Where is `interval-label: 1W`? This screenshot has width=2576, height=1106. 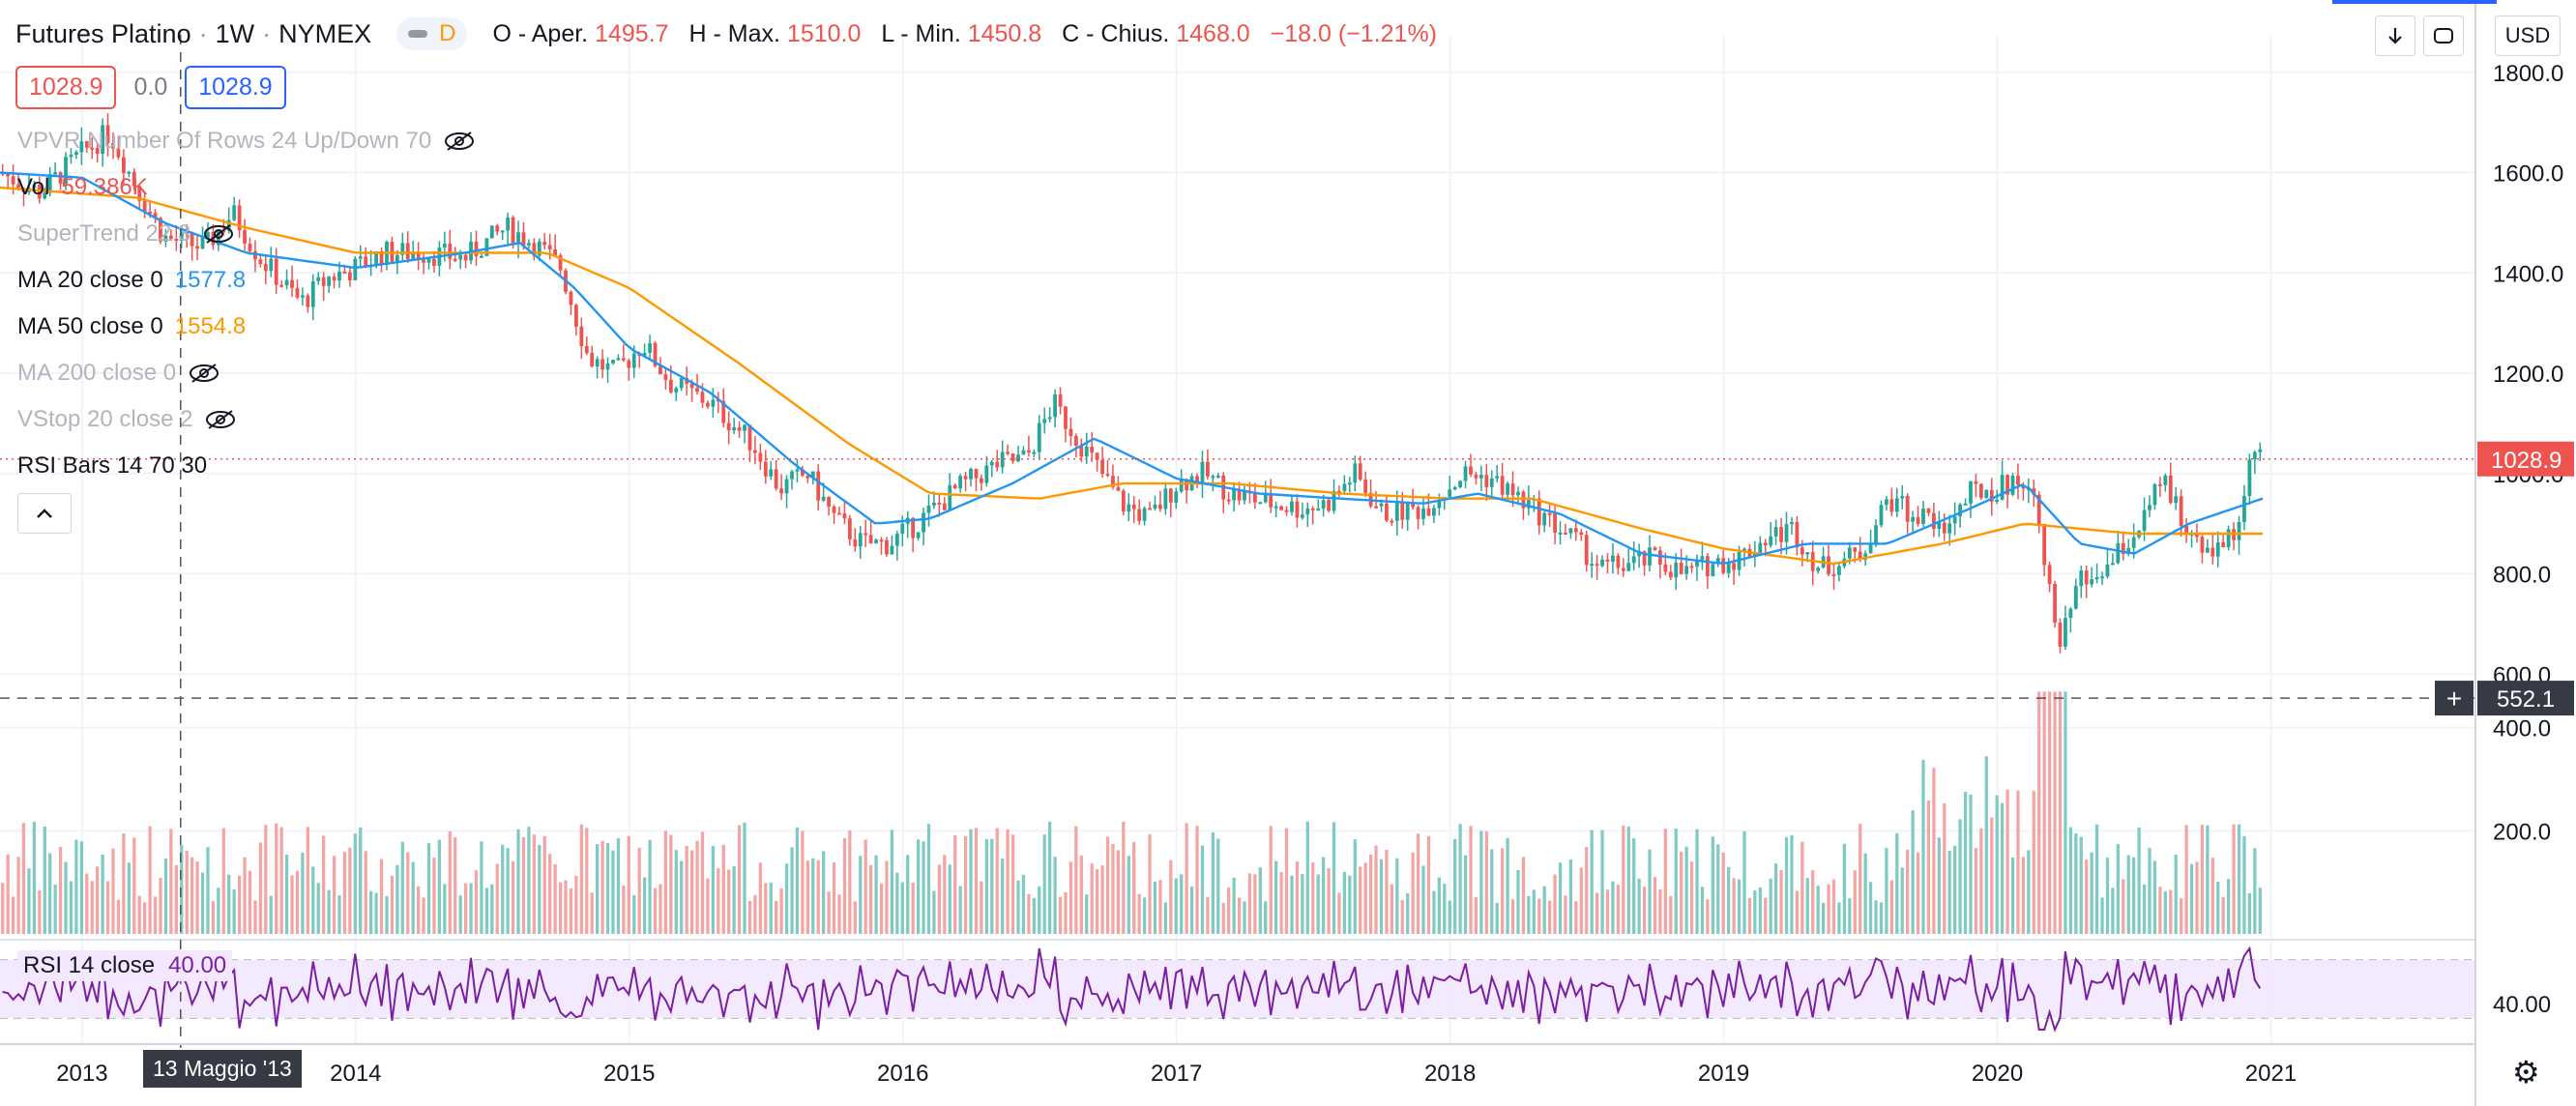 interval-label: 1W is located at coordinates (235, 33).